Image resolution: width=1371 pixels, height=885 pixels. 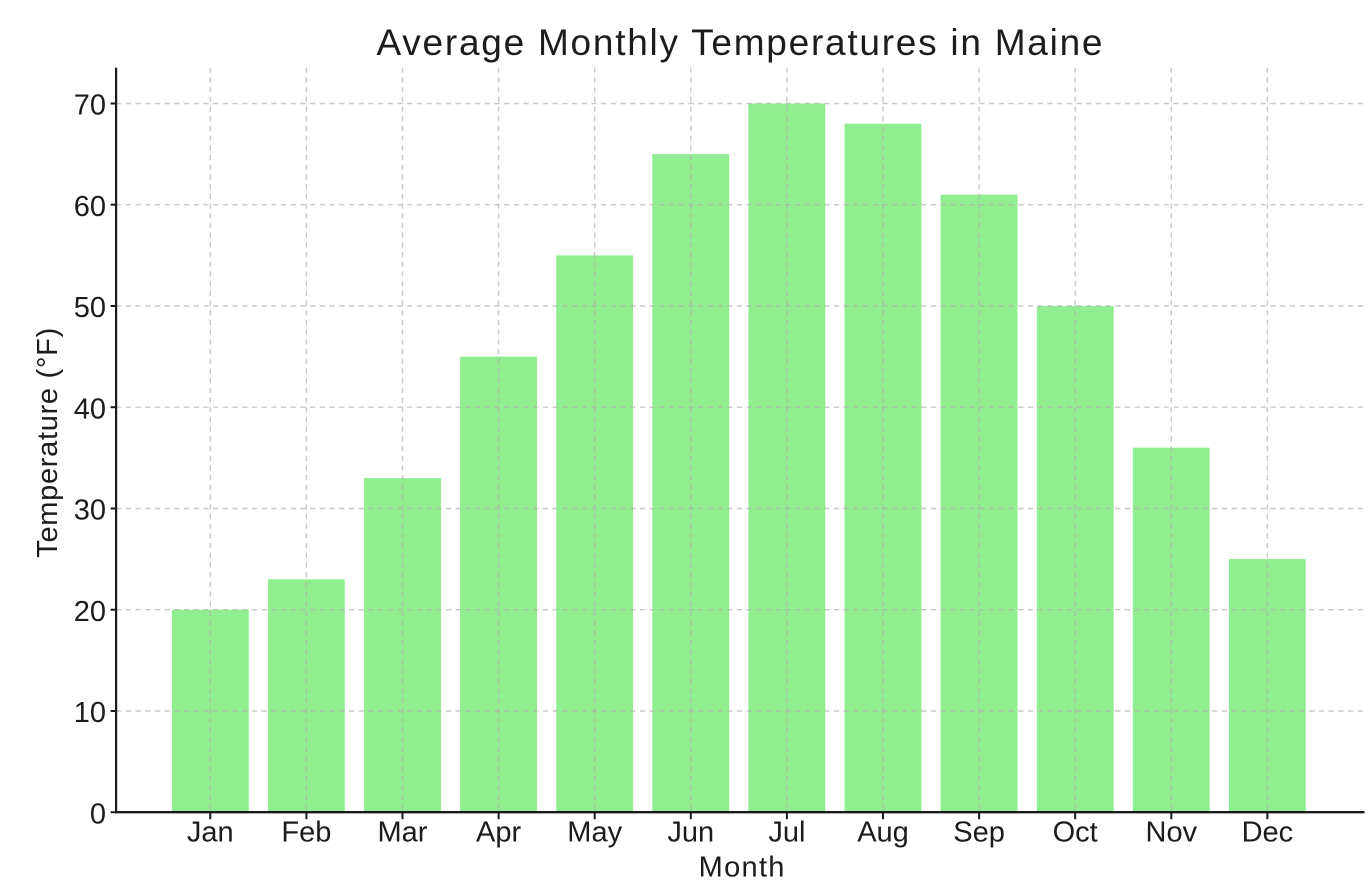 What do you see at coordinates (690, 832) in the screenshot?
I see `svg-text: Jun` at bounding box center [690, 832].